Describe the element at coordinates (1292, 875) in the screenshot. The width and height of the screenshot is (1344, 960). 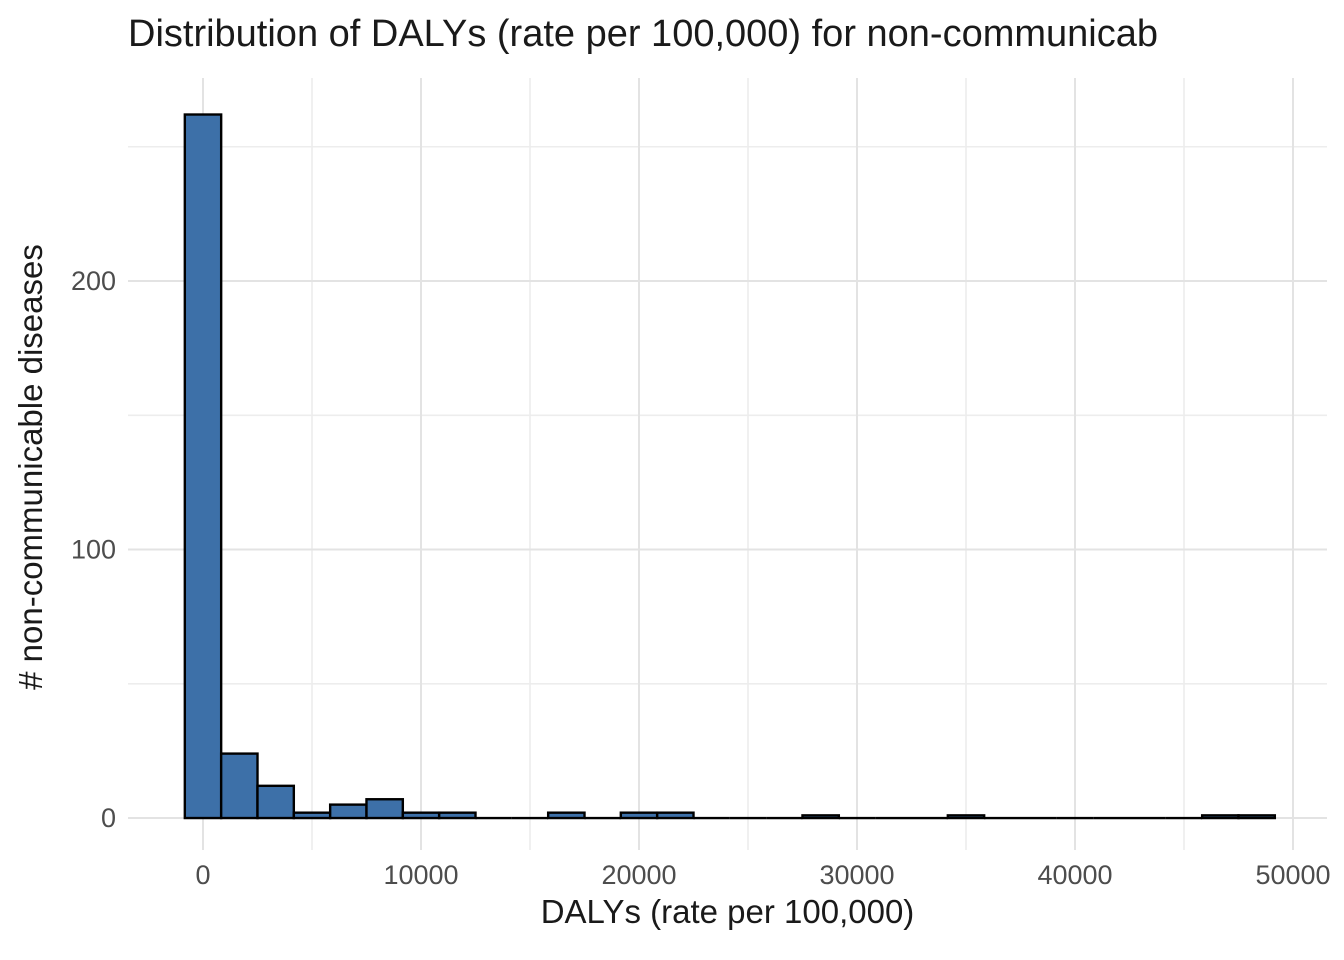
I see `x-tick-label: 50000` at that location.